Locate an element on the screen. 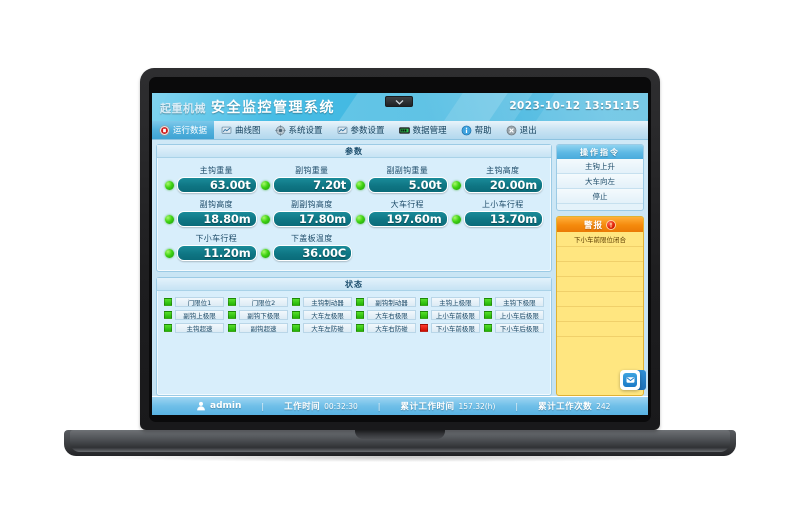  param-value: 13.70m is located at coordinates (513, 219).